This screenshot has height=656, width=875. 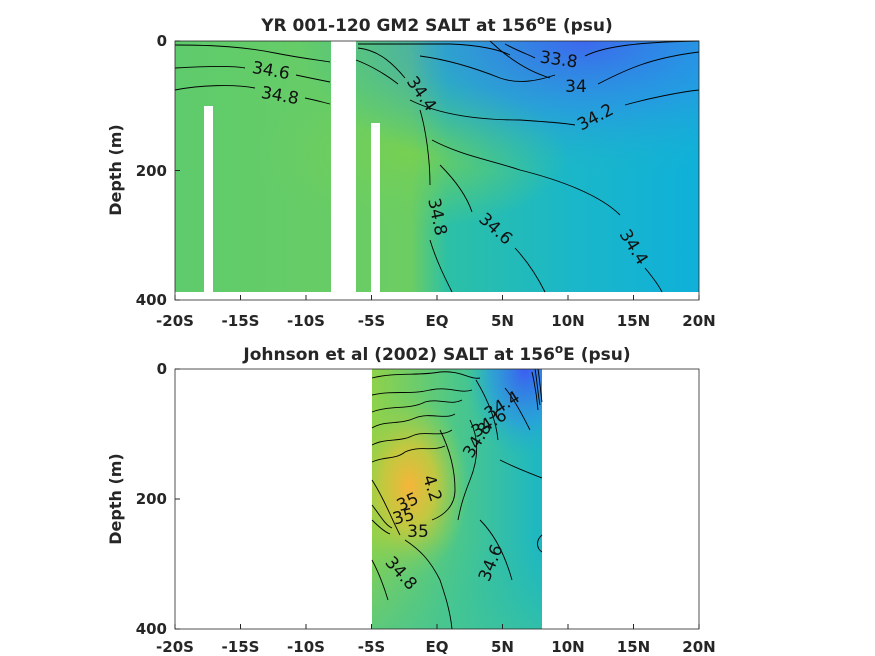 I want to click on bottom-panel-title: Johnson et al (2002) SALT at 156oE (psu), so click(x=436, y=353).